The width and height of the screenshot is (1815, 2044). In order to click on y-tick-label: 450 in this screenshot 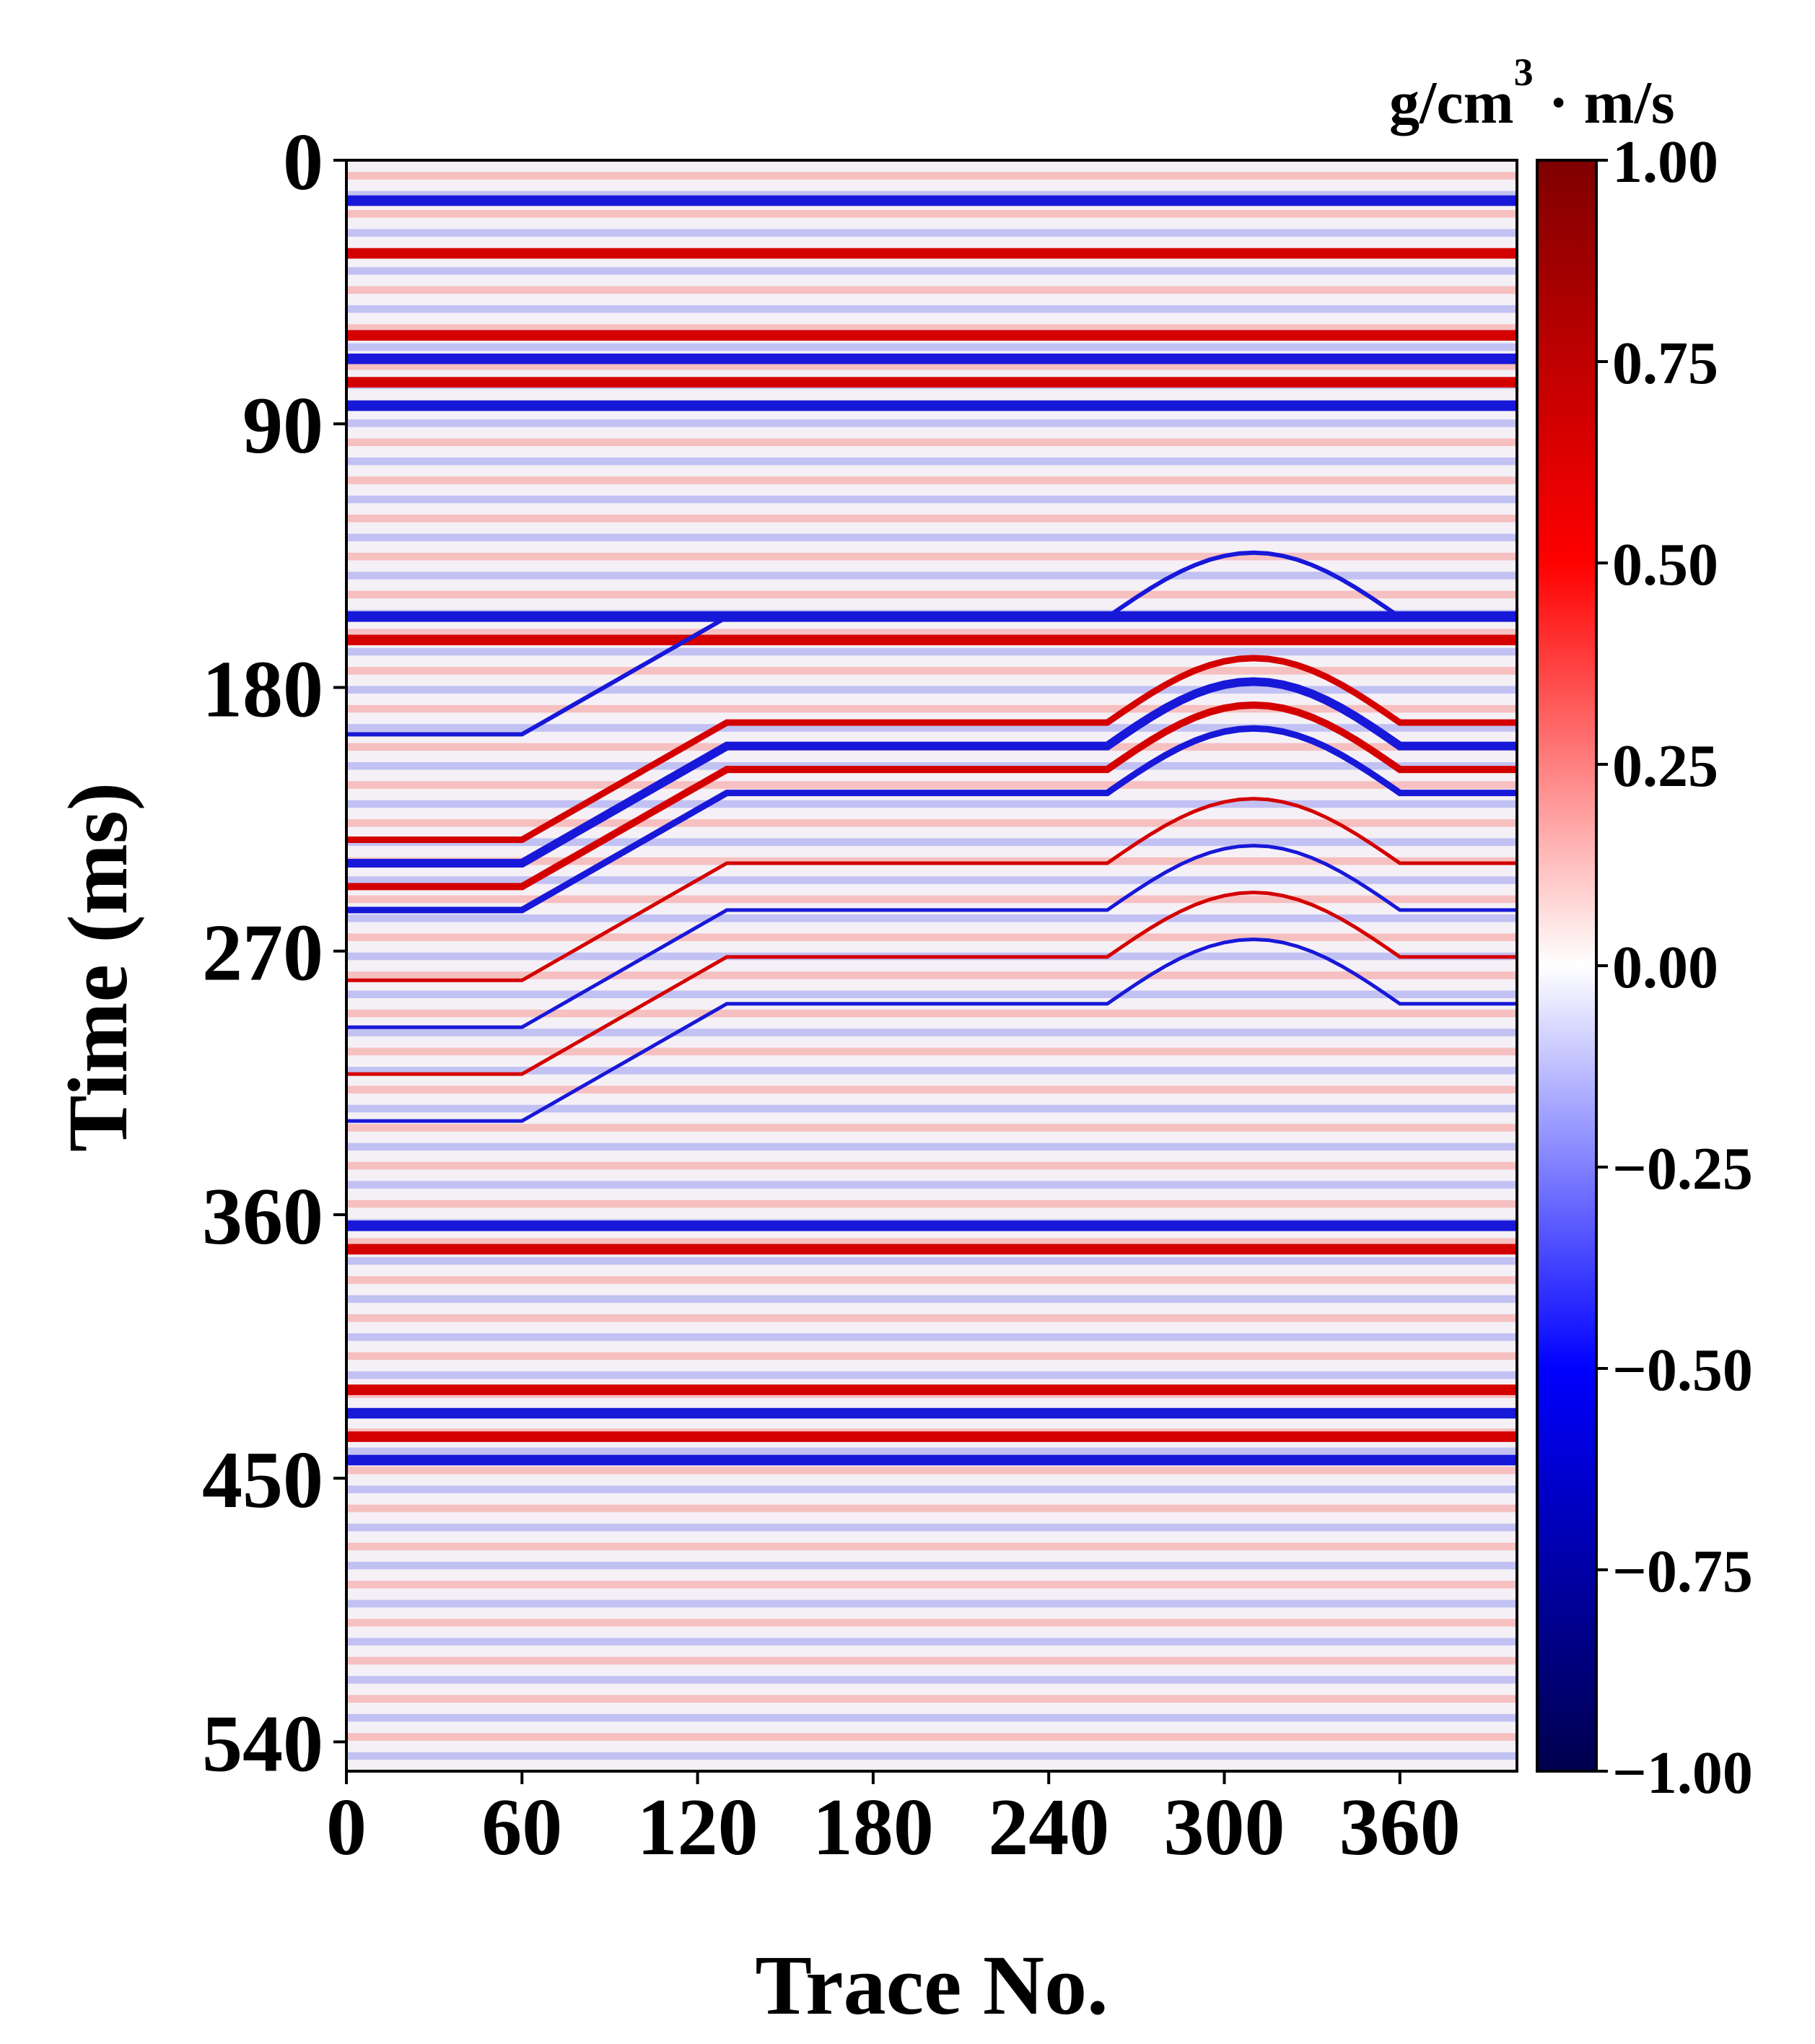, I will do `click(262, 1480)`.